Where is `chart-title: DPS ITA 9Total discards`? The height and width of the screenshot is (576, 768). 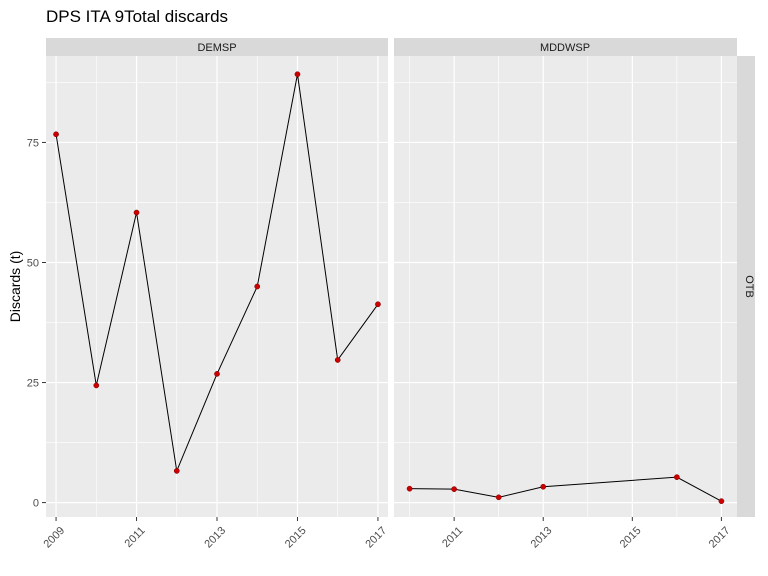
chart-title: DPS ITA 9Total discards is located at coordinates (137, 16).